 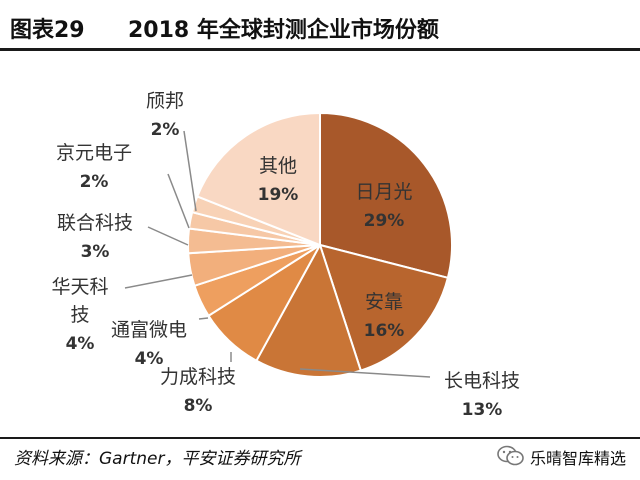 What do you see at coordinates (278, 195) in the screenshot?
I see `slice-value-label: 19%` at bounding box center [278, 195].